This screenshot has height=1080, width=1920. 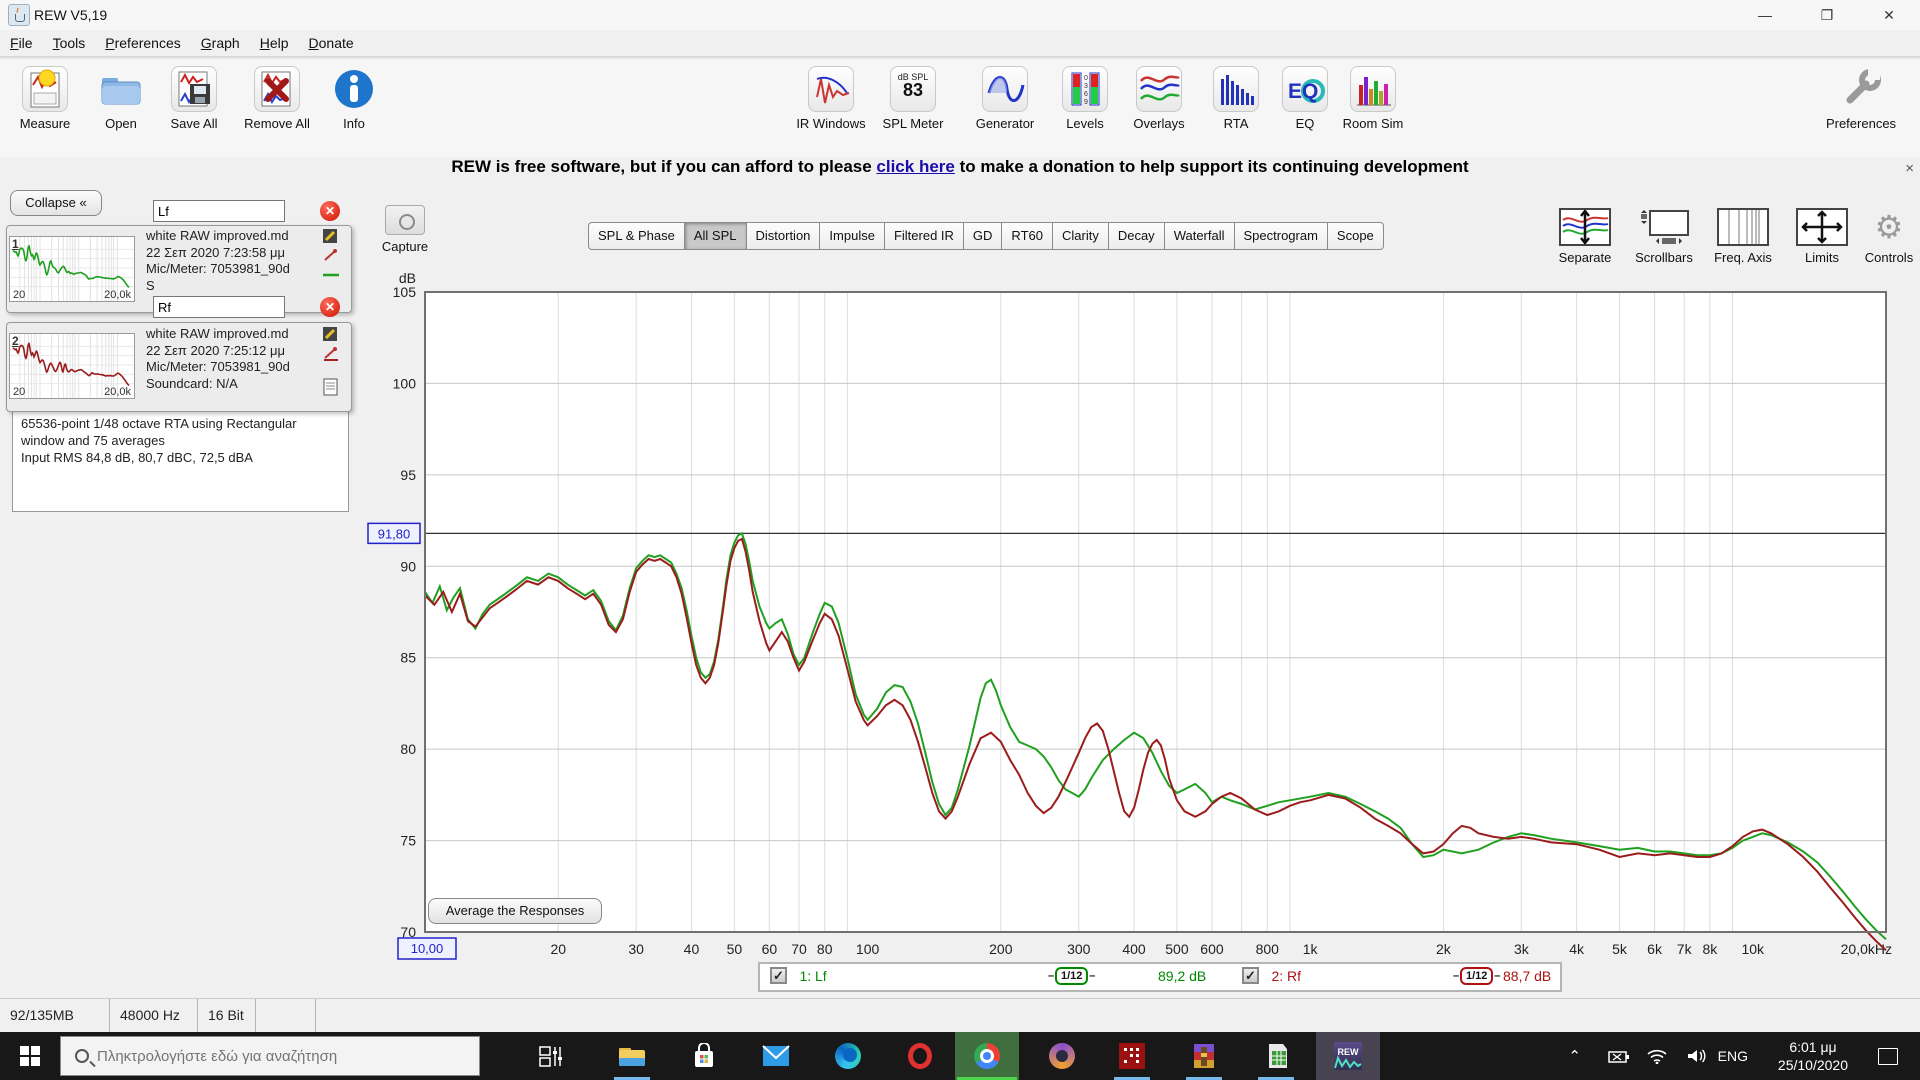 What do you see at coordinates (30, 1056) in the screenshot?
I see `start-button` at bounding box center [30, 1056].